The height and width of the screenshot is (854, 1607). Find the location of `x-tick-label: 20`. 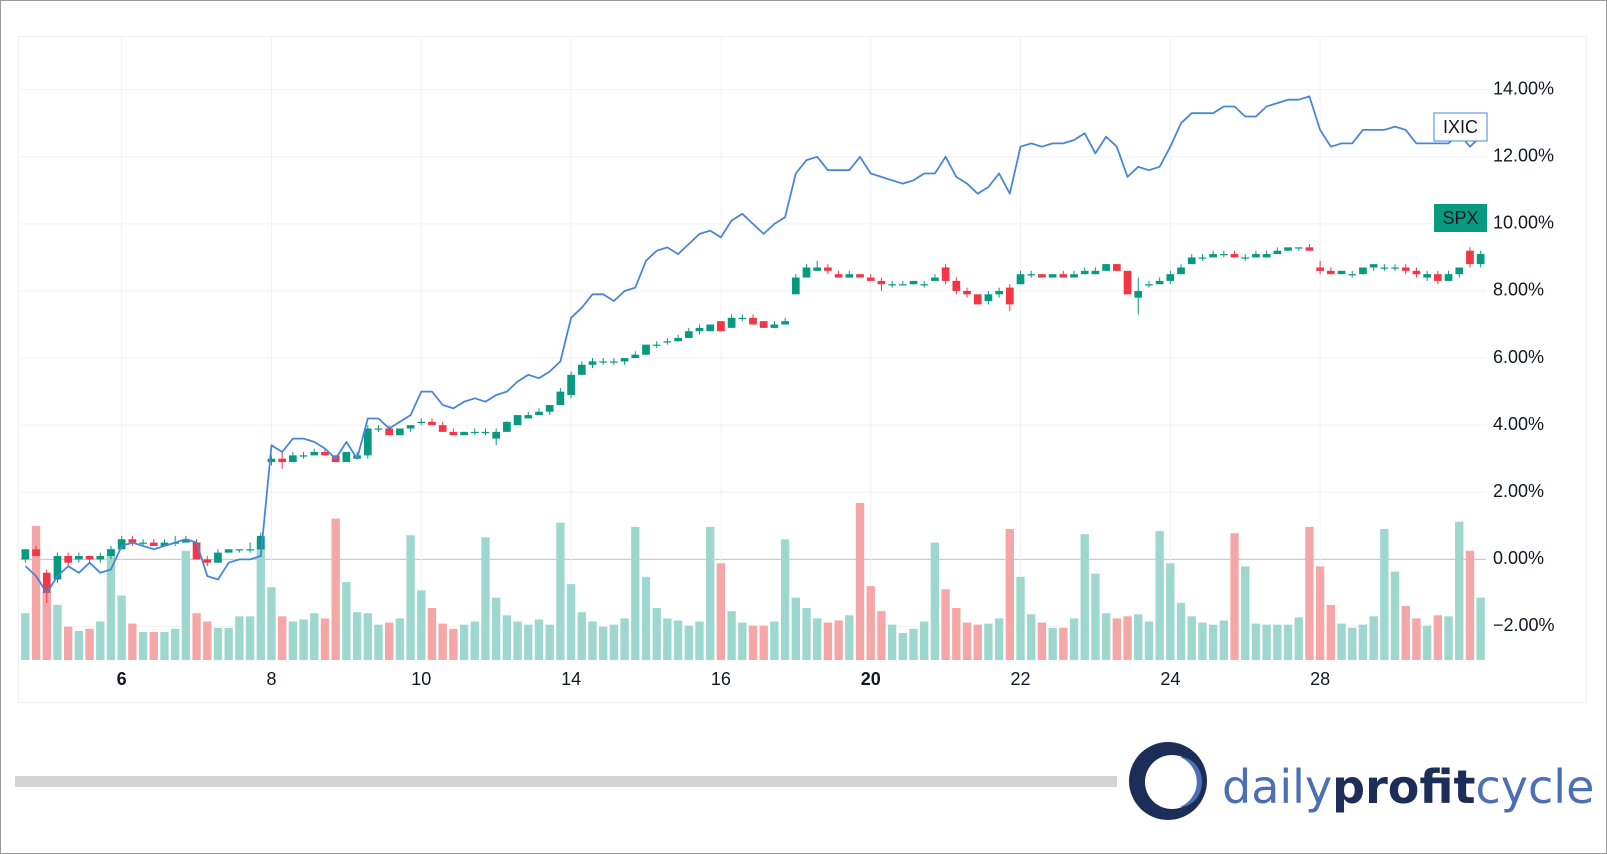

x-tick-label: 20 is located at coordinates (871, 679).